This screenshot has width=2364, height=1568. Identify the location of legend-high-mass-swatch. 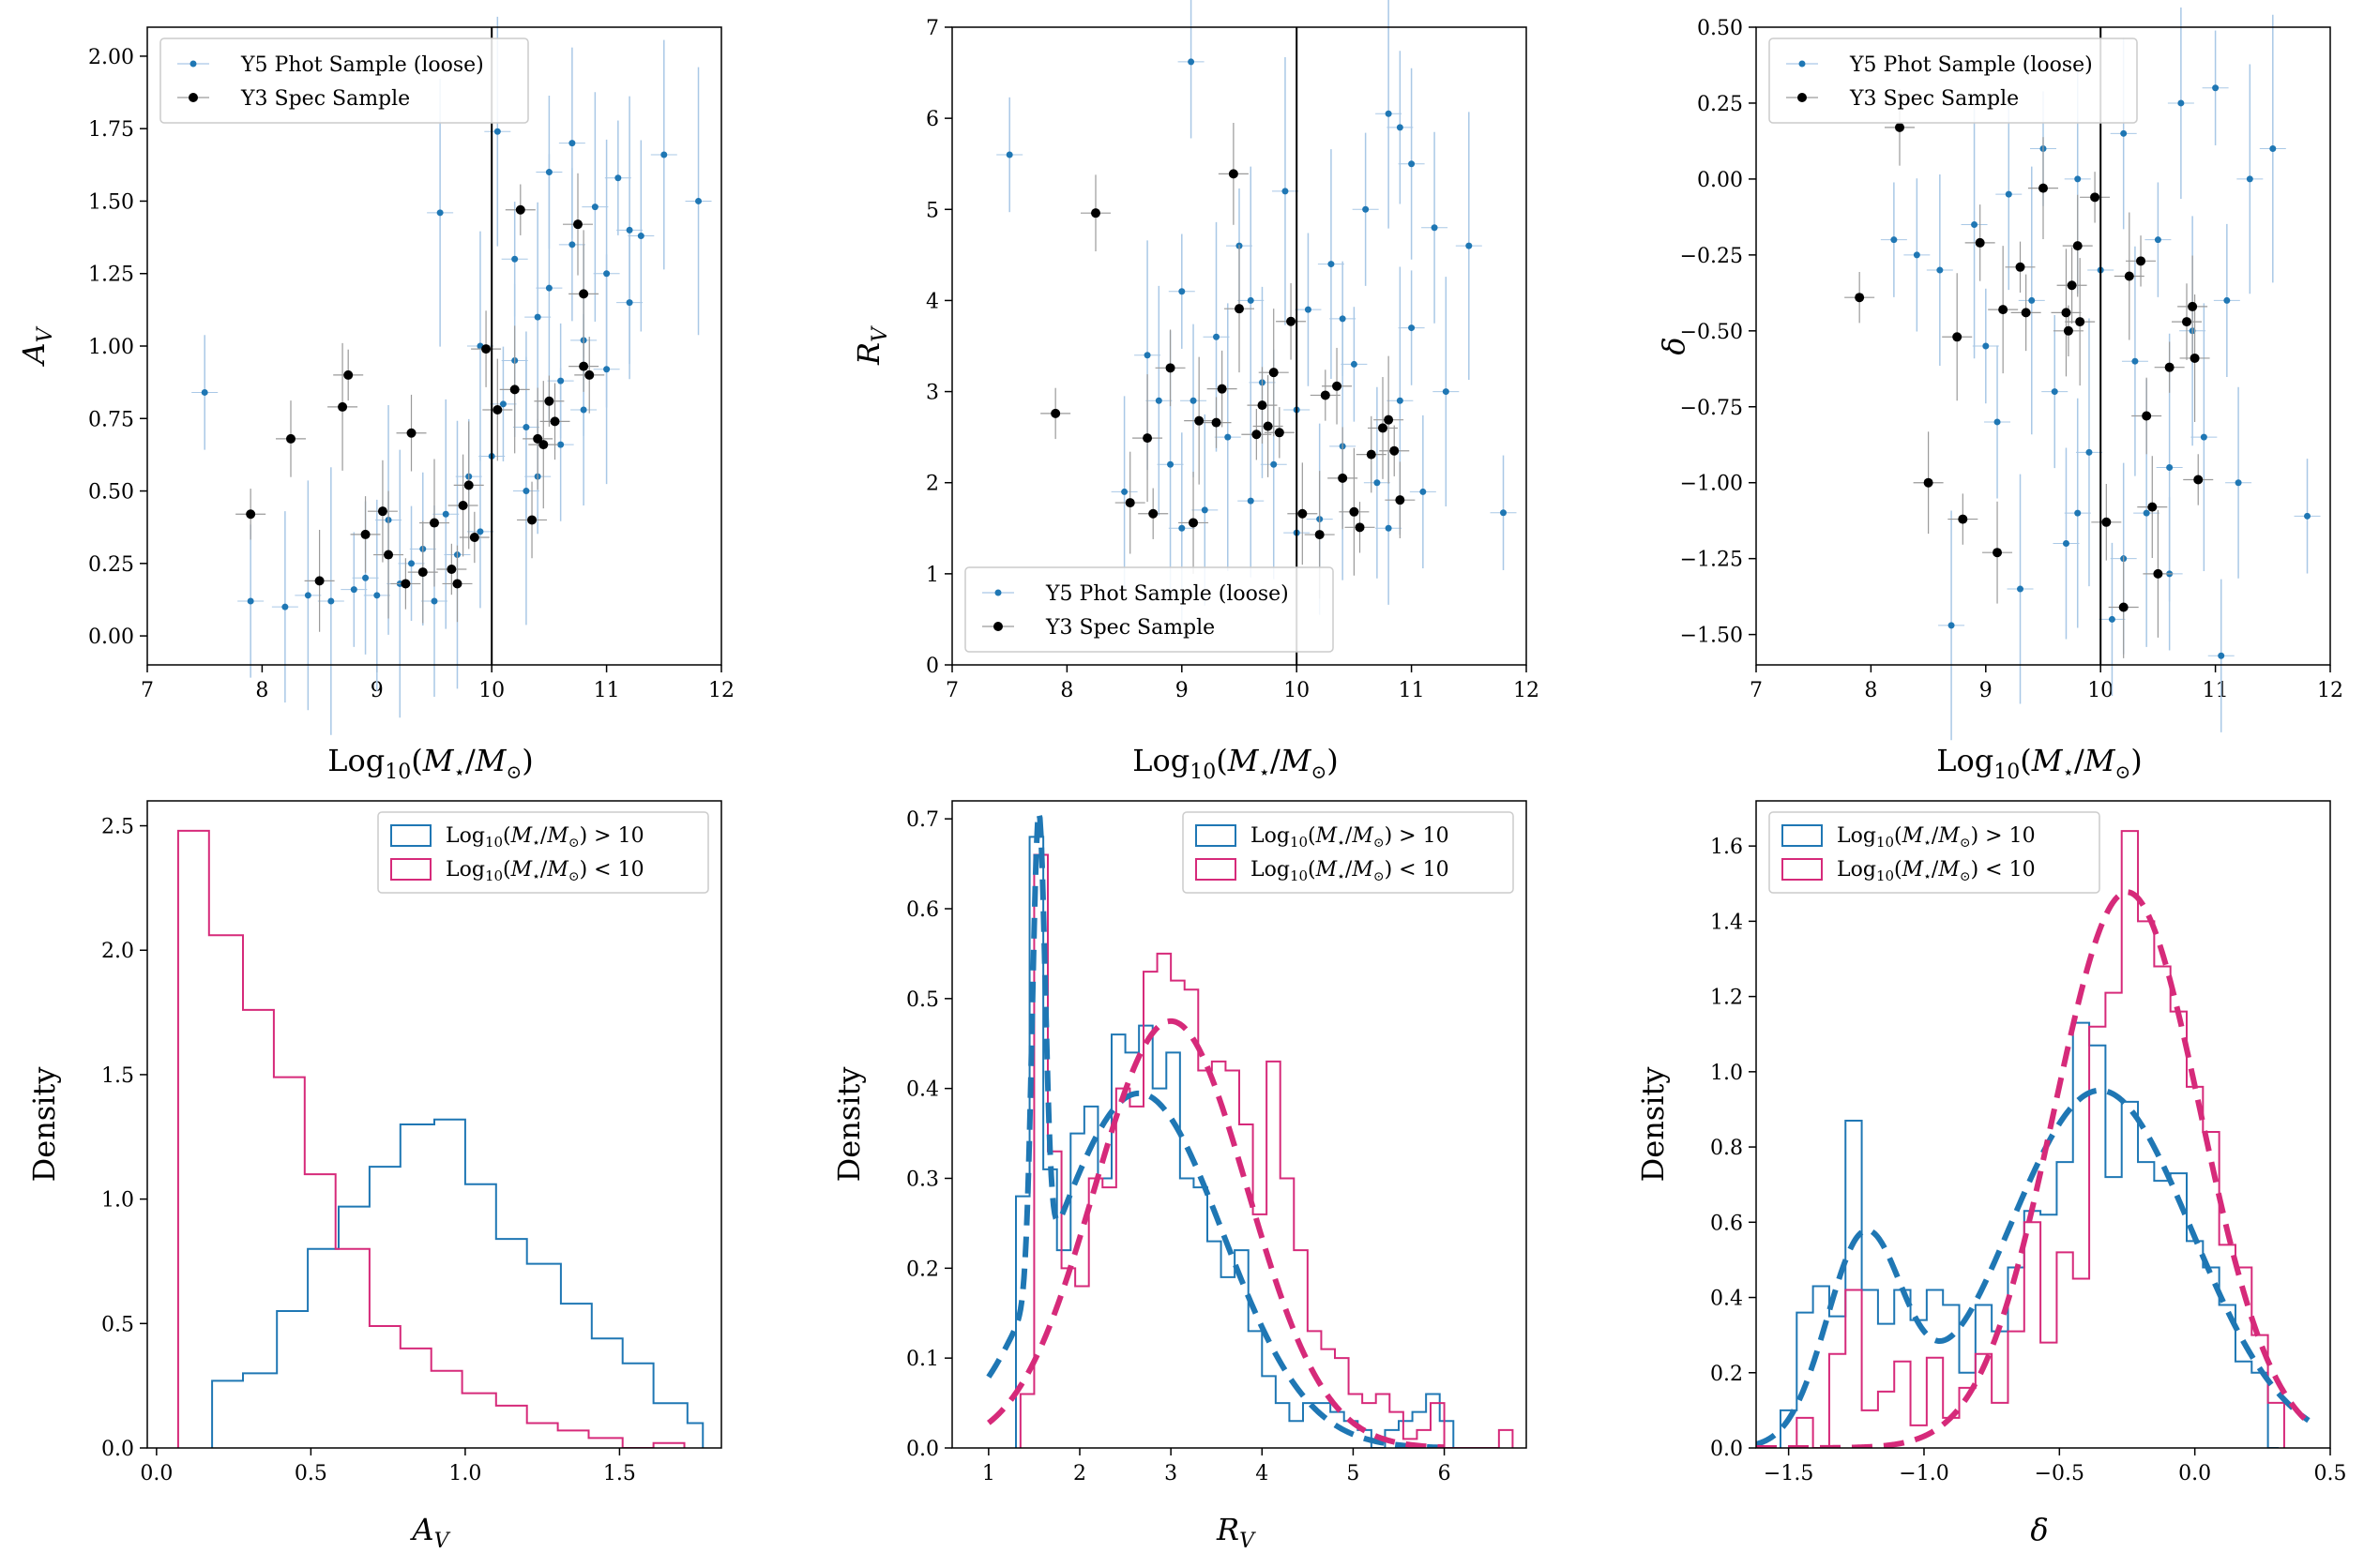
(1215, 835).